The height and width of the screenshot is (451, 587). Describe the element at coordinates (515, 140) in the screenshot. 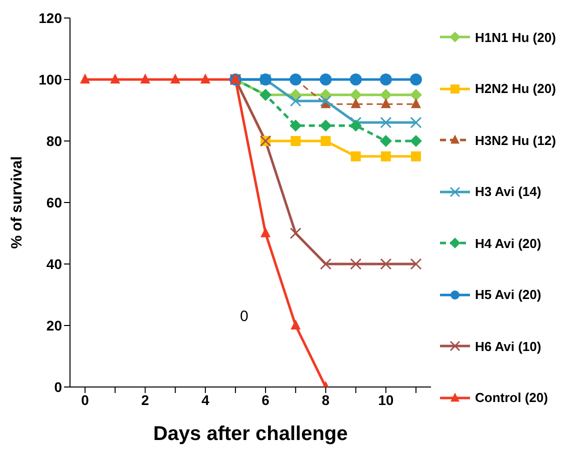

I see `legend-label: H3N2 Hu (12)` at that location.